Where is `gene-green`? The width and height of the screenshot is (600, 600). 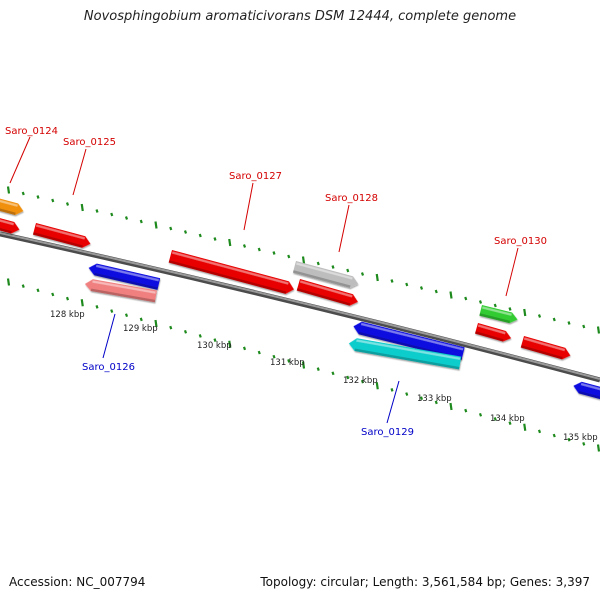 gene-green is located at coordinates (498, 314).